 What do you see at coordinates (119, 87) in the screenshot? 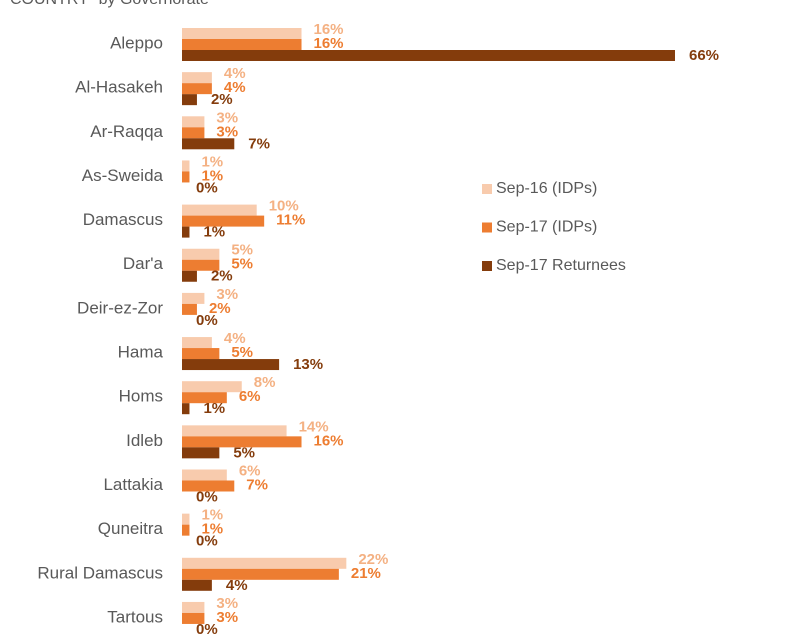
I see `category-label: Al-Hasakeh` at bounding box center [119, 87].